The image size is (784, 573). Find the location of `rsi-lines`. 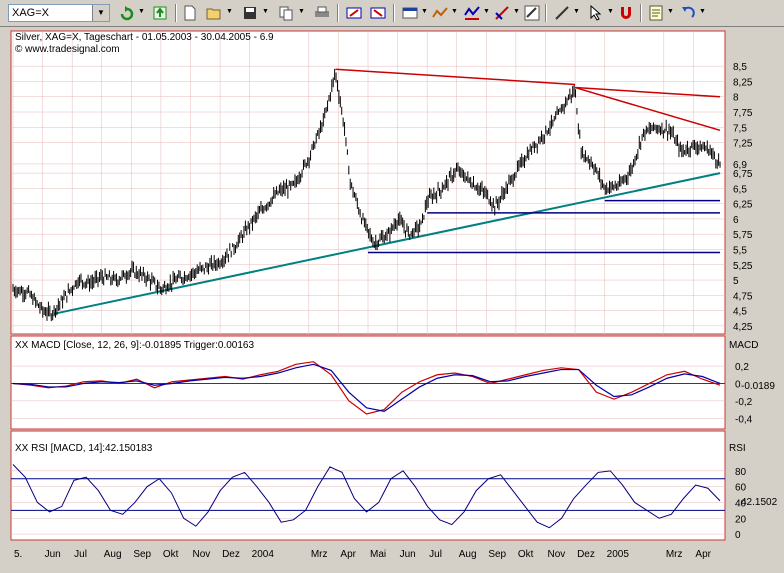

rsi-lines is located at coordinates (366, 496).